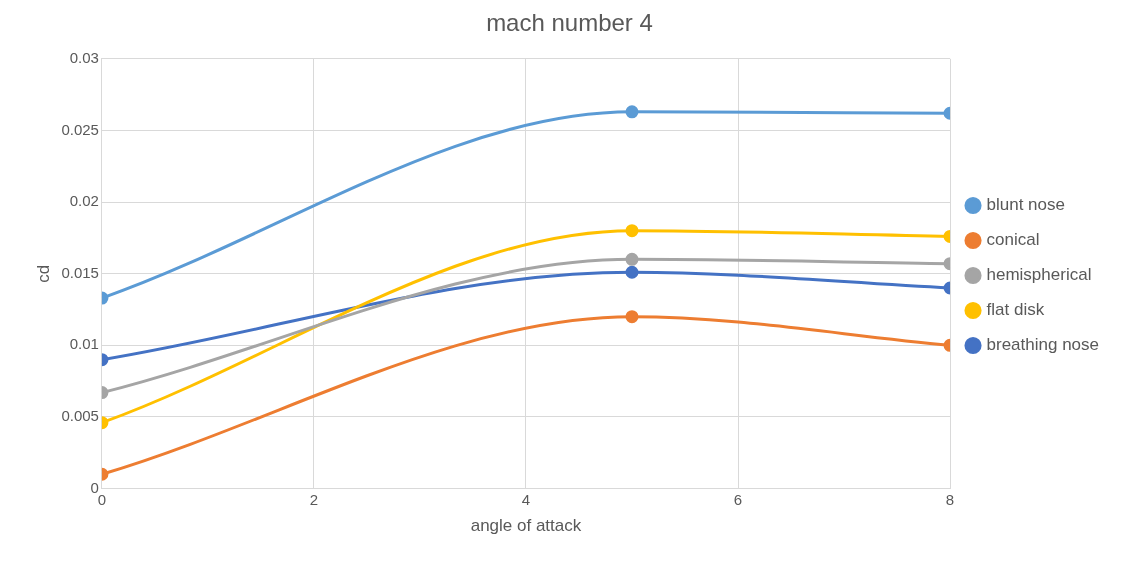 The width and height of the screenshot is (1129, 561). What do you see at coordinates (1015, 310) in the screenshot?
I see `legend-label: flat disk` at bounding box center [1015, 310].